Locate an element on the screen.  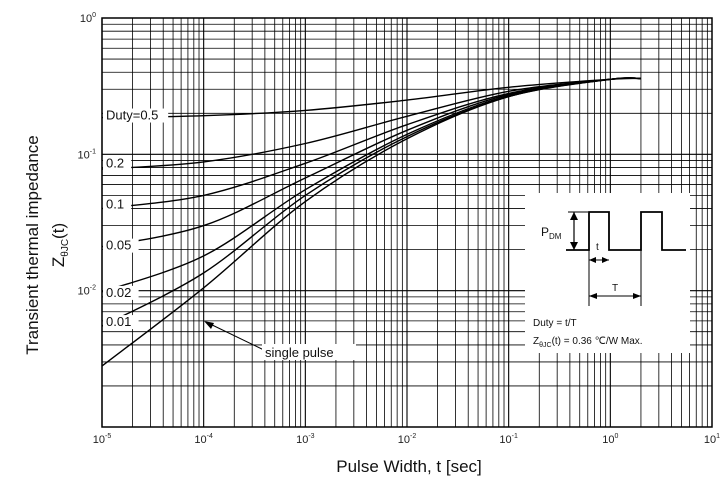
x-tick-label: 10⁻⁵ is located at coordinates (102, 439).